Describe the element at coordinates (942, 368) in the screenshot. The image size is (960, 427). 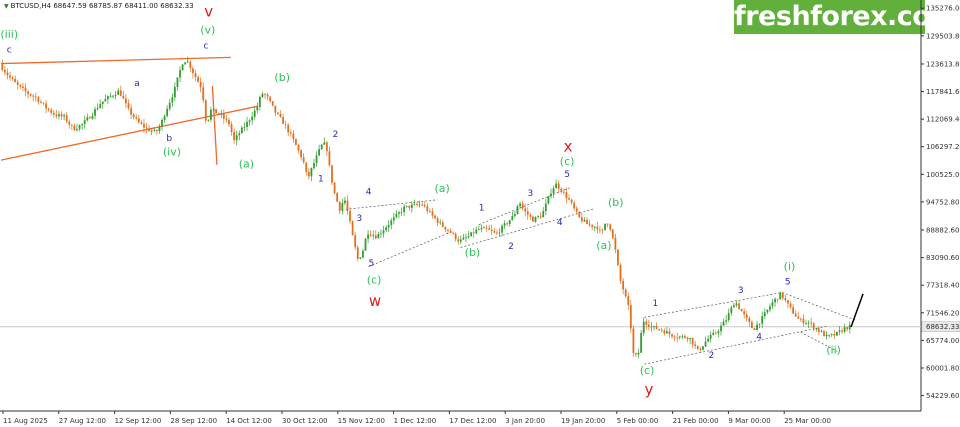
I see `y-tick-label: 60001.80` at that location.